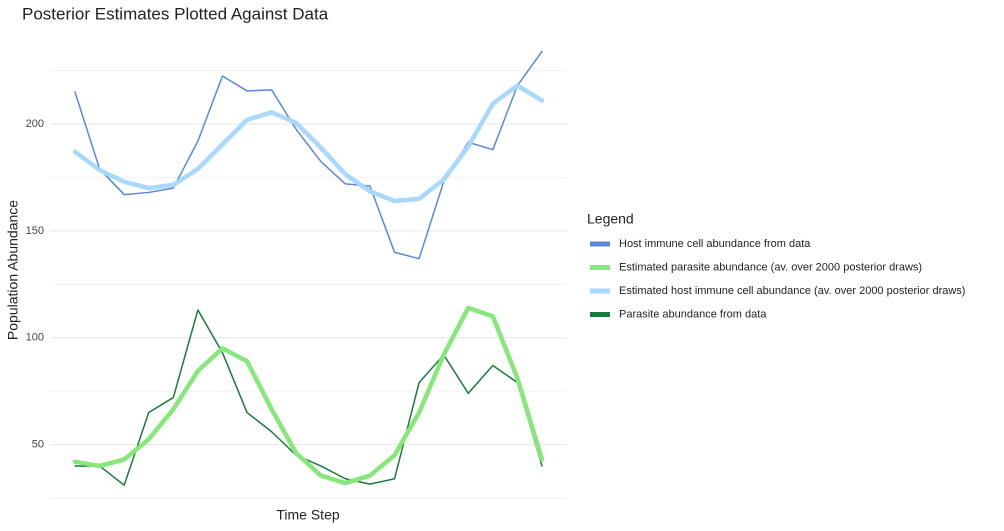 This screenshot has width=1004, height=531. Describe the element at coordinates (13, 270) in the screenshot. I see `y-axis-label: Population Abundance` at that location.